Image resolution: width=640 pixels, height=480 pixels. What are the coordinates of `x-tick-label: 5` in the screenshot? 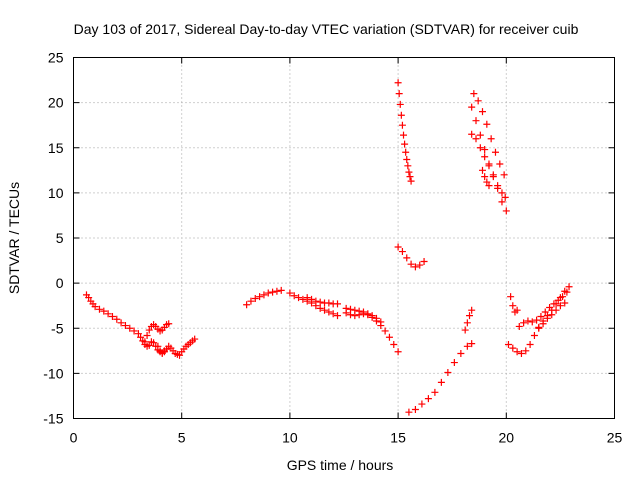 It's located at (182, 438).